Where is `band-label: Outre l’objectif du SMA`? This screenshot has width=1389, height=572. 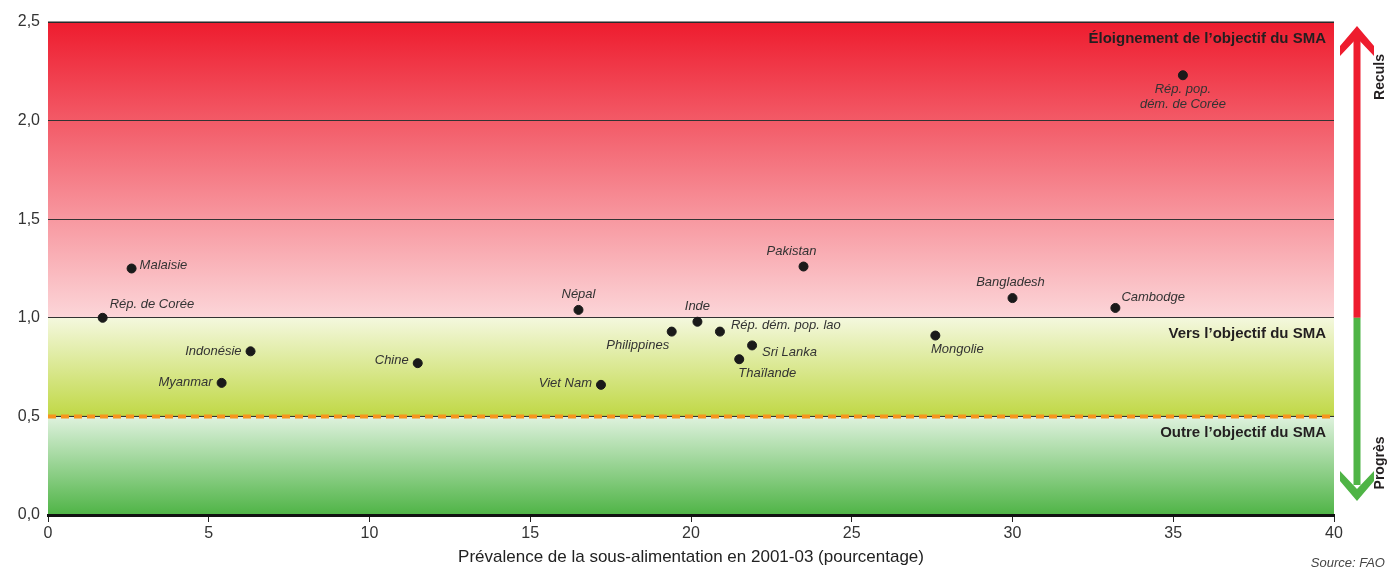
band-label: Outre l’objectif du SMA is located at coordinates (1243, 432).